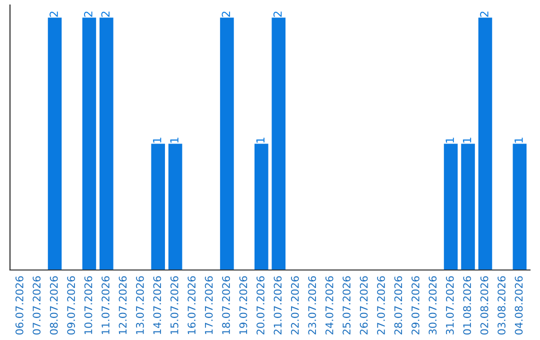 The width and height of the screenshot is (540, 340). What do you see at coordinates (294, 305) in the screenshot?
I see `x-tick-label: 22.07.2026` at bounding box center [294, 305].